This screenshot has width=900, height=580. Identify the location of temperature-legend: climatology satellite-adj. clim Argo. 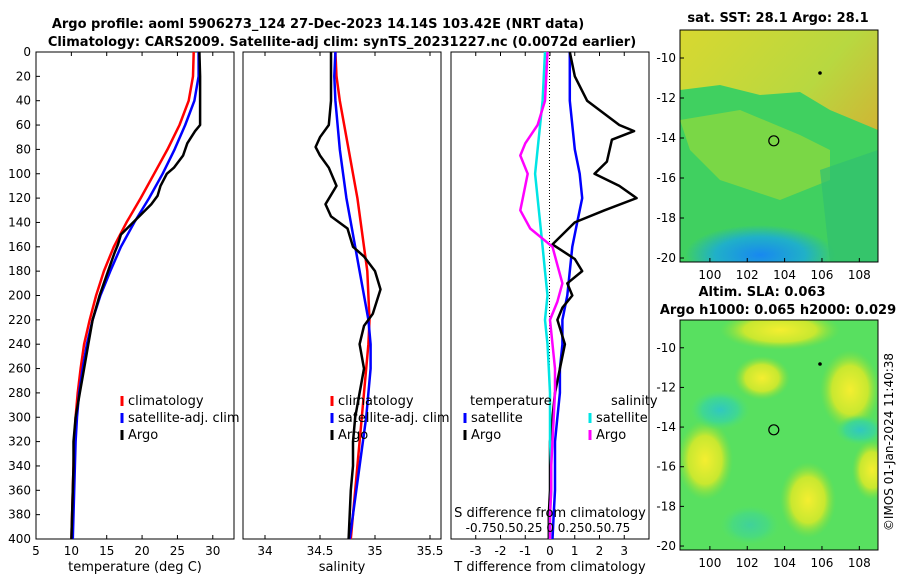
(180, 418).